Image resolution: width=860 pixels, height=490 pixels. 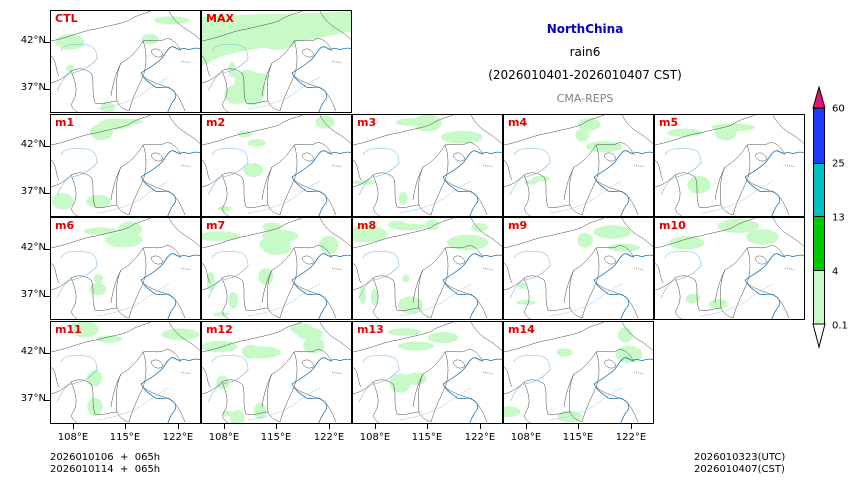 What do you see at coordinates (518, 225) in the screenshot?
I see `panel-label: m9` at bounding box center [518, 225].